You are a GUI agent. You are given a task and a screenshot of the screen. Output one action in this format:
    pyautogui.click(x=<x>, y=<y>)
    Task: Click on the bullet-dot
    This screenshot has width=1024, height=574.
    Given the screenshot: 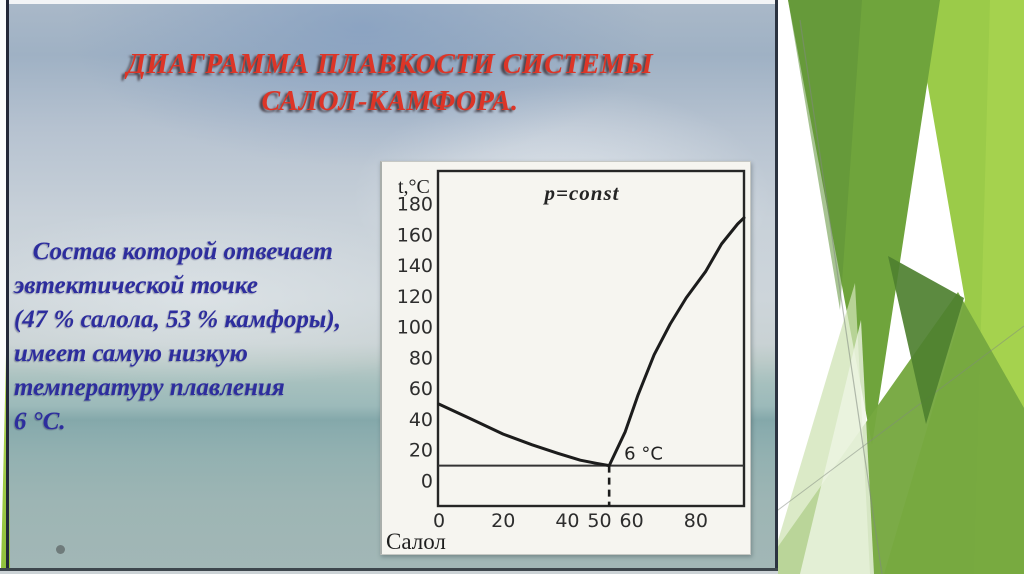 What is the action you would take?
    pyautogui.click(x=60, y=549)
    